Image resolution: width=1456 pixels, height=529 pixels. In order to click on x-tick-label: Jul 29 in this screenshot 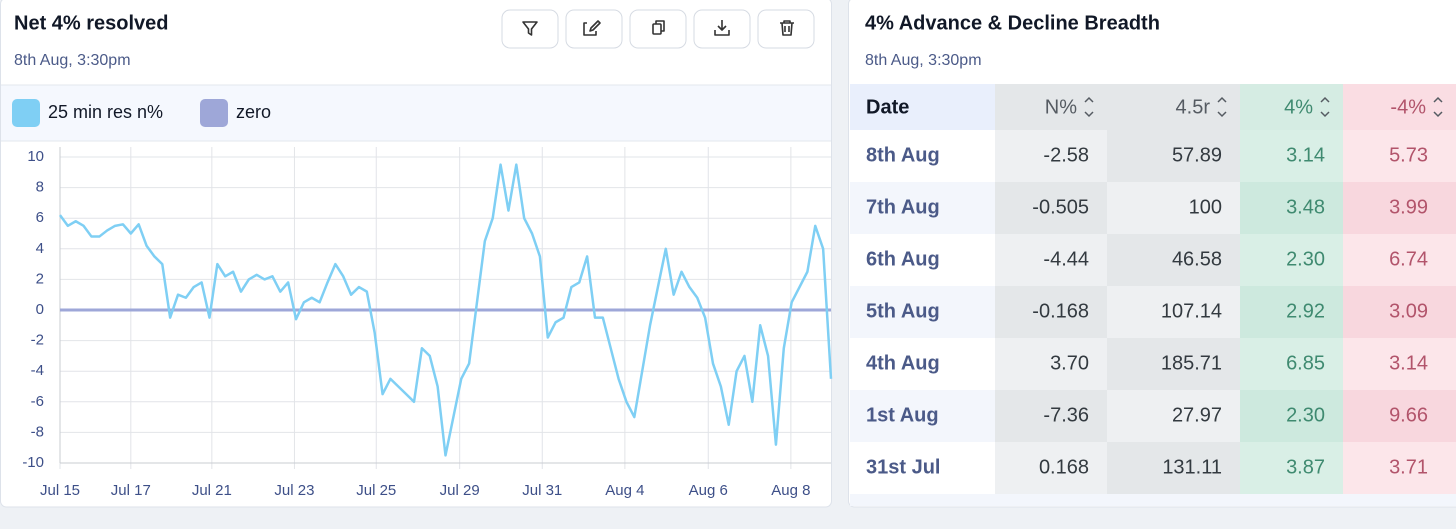, I will do `click(460, 490)`.